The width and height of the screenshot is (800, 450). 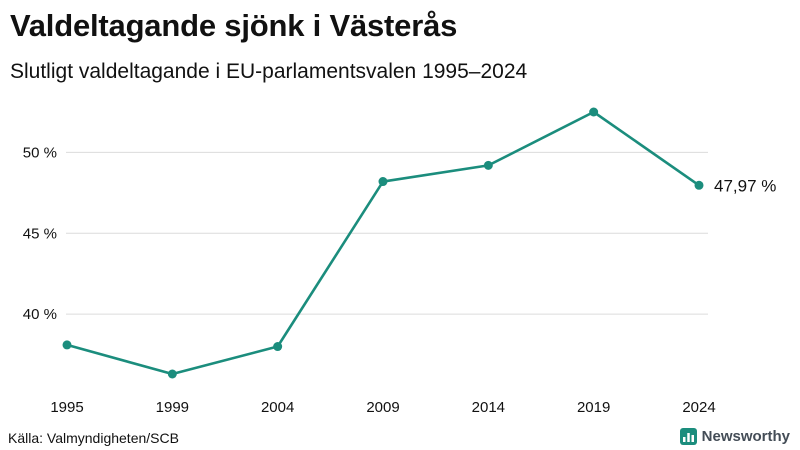 I want to click on source-note: Källa: Valmyndigheten/SCB, so click(x=93, y=438).